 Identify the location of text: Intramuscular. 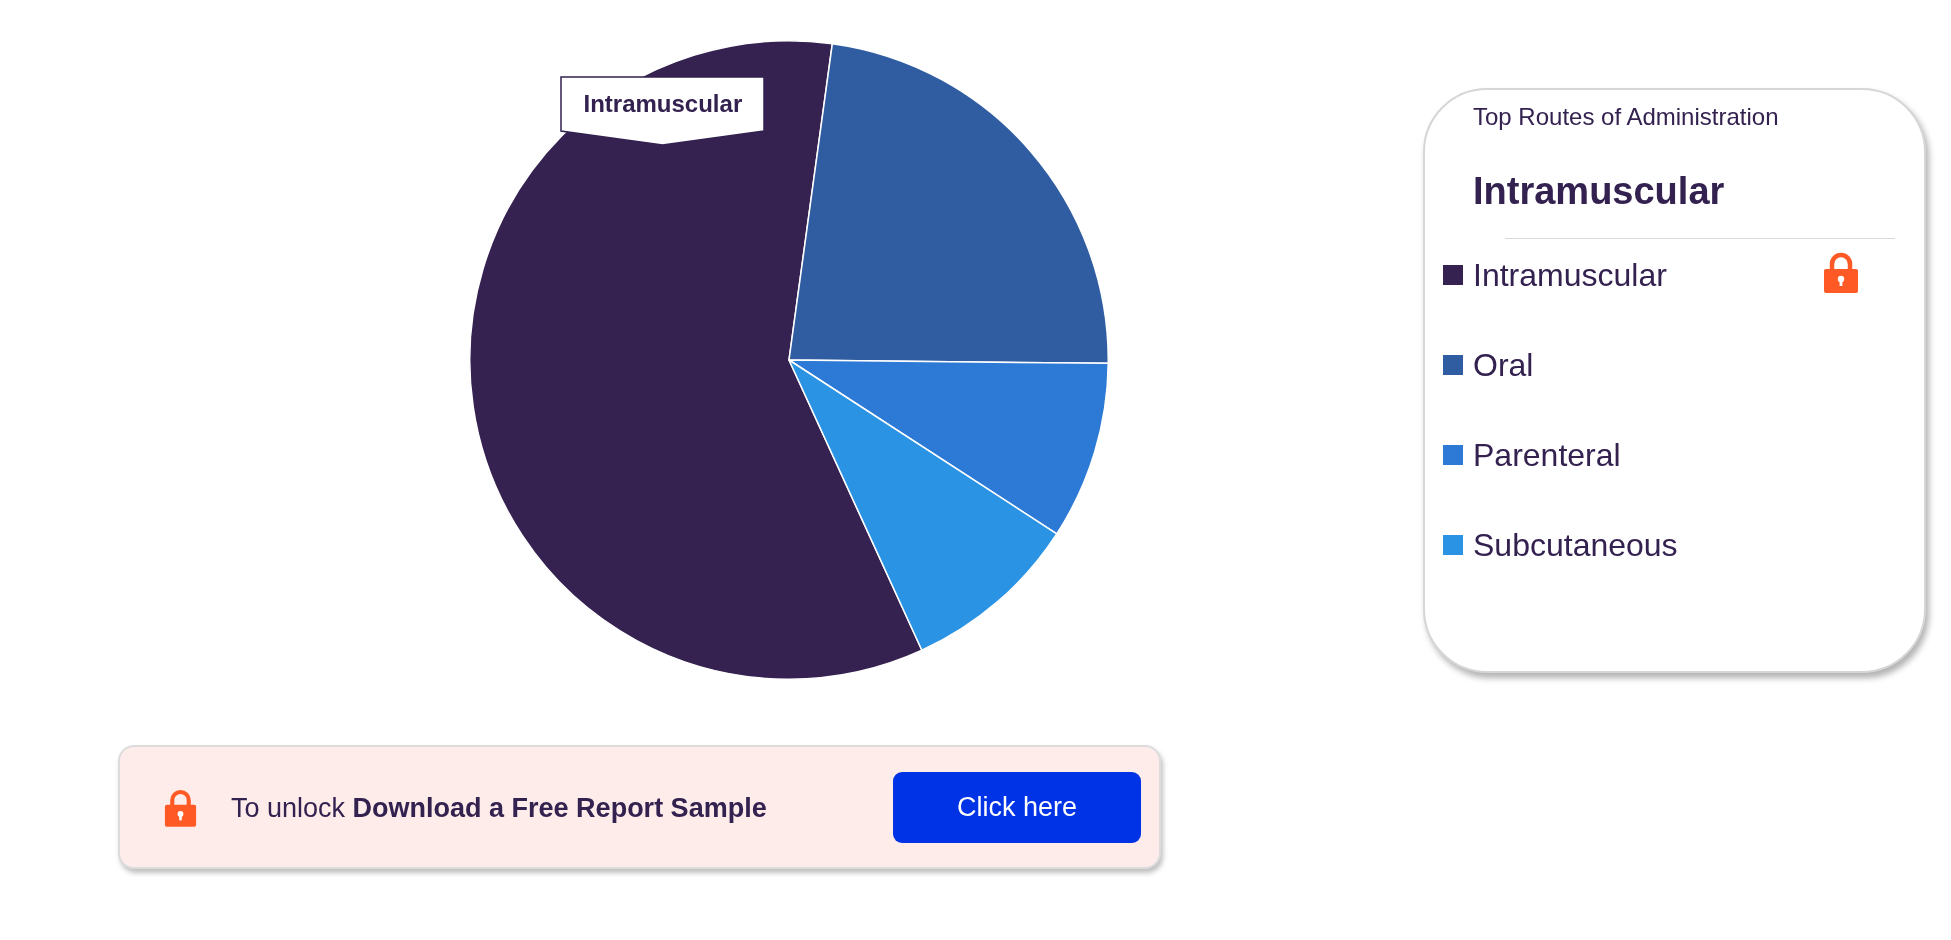
(1599, 191).